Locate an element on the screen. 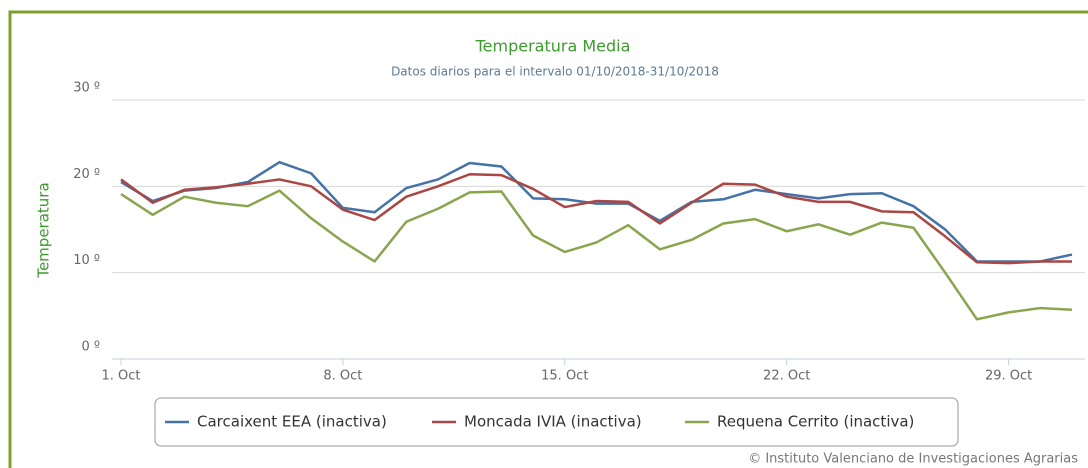 This screenshot has height=468, width=1088. legend-label: Carcaixent EEA (inactiva) is located at coordinates (292, 422).